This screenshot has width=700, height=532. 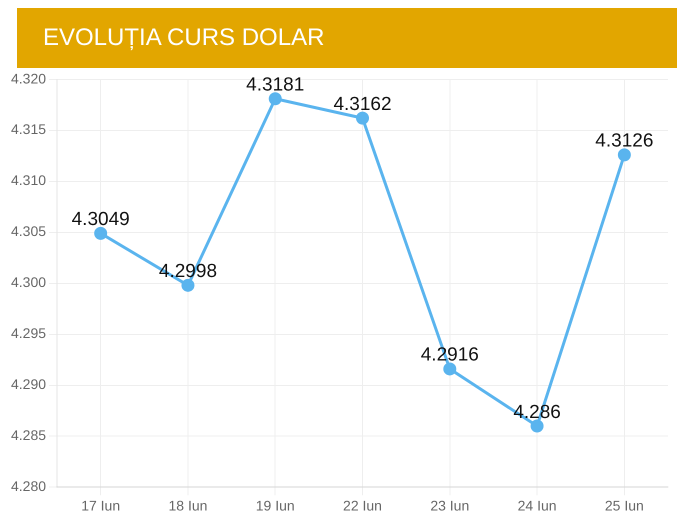 I want to click on y-tick-label: 4.305, so click(x=28, y=231).